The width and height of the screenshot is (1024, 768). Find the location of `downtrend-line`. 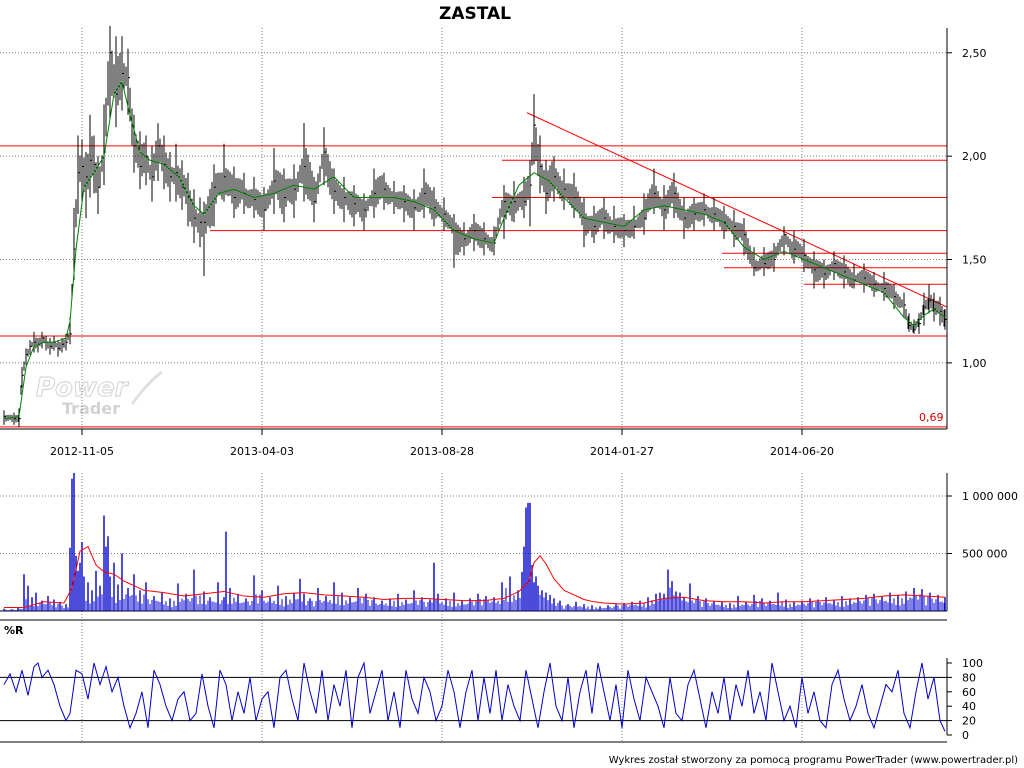

downtrend-line is located at coordinates (737, 210).